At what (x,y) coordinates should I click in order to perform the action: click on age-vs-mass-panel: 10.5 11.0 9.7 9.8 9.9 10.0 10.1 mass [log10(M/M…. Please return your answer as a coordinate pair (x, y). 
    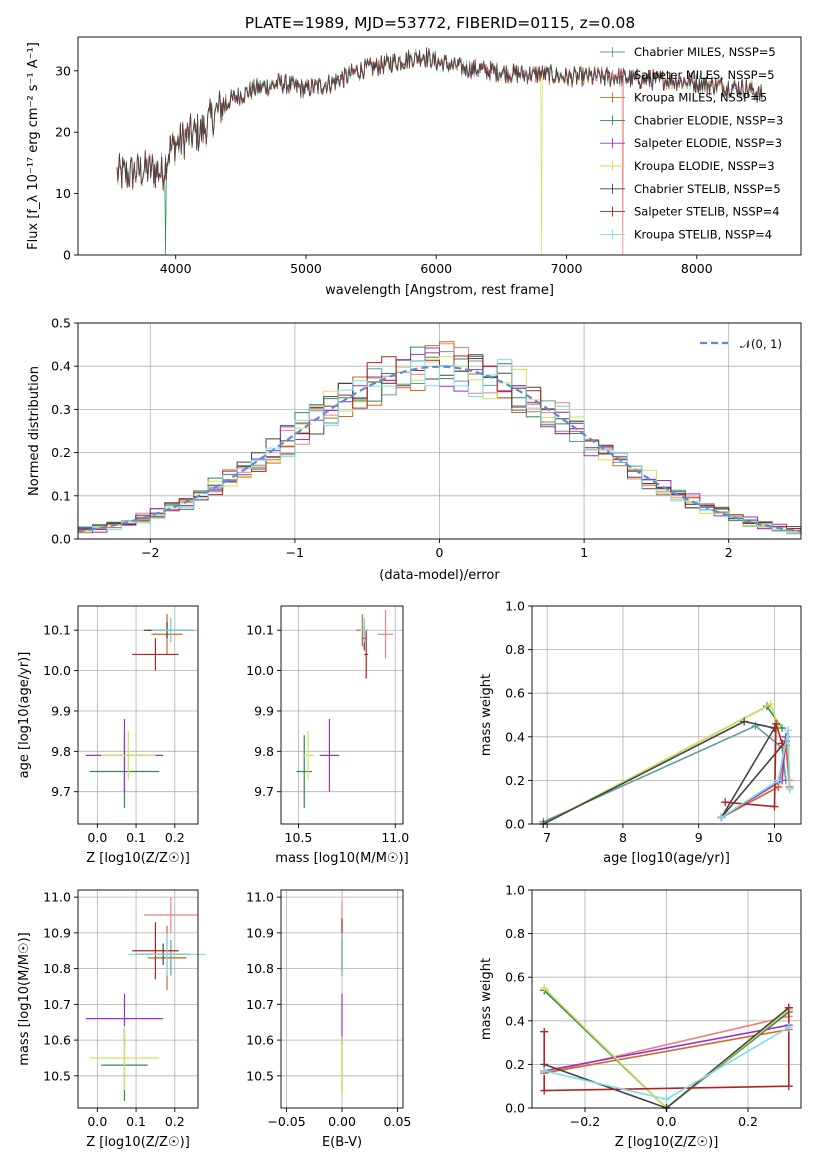
    Looking at the image, I should click on (327, 735).